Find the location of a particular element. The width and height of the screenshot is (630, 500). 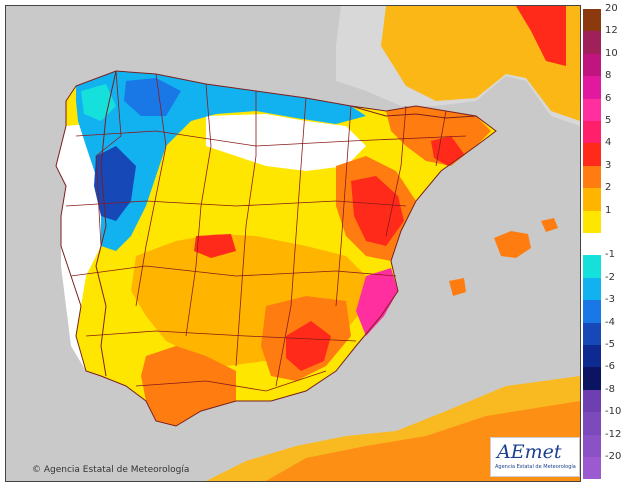

legend-label: 4 is located at coordinates (608, 143).